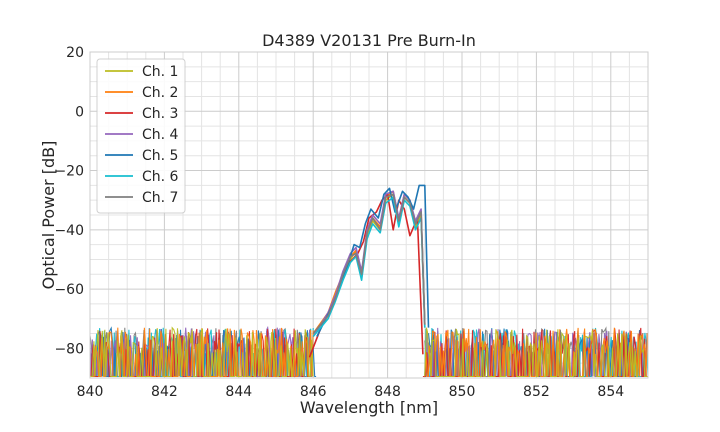  Describe the element at coordinates (387, 392) in the screenshot. I see `x-tick-label: 848` at that location.